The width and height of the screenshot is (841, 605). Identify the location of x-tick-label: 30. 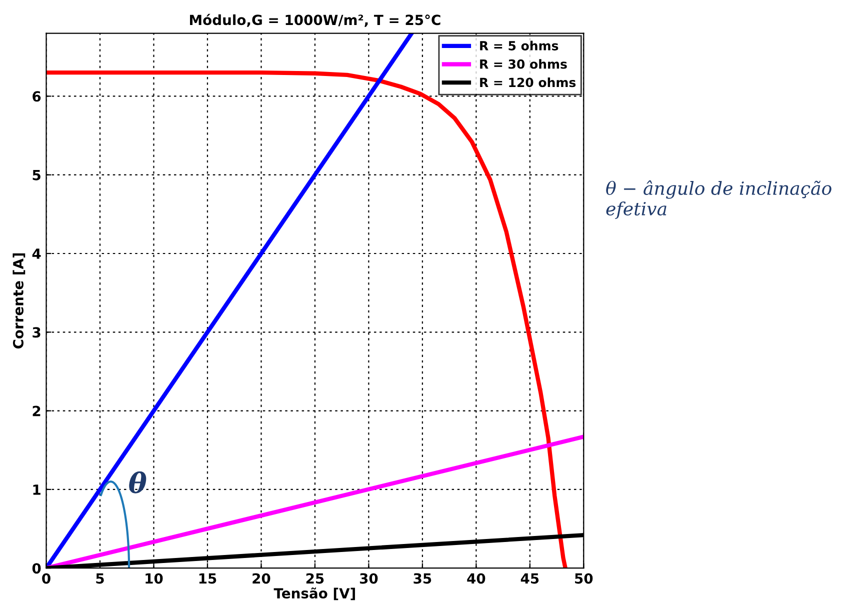
(369, 578).